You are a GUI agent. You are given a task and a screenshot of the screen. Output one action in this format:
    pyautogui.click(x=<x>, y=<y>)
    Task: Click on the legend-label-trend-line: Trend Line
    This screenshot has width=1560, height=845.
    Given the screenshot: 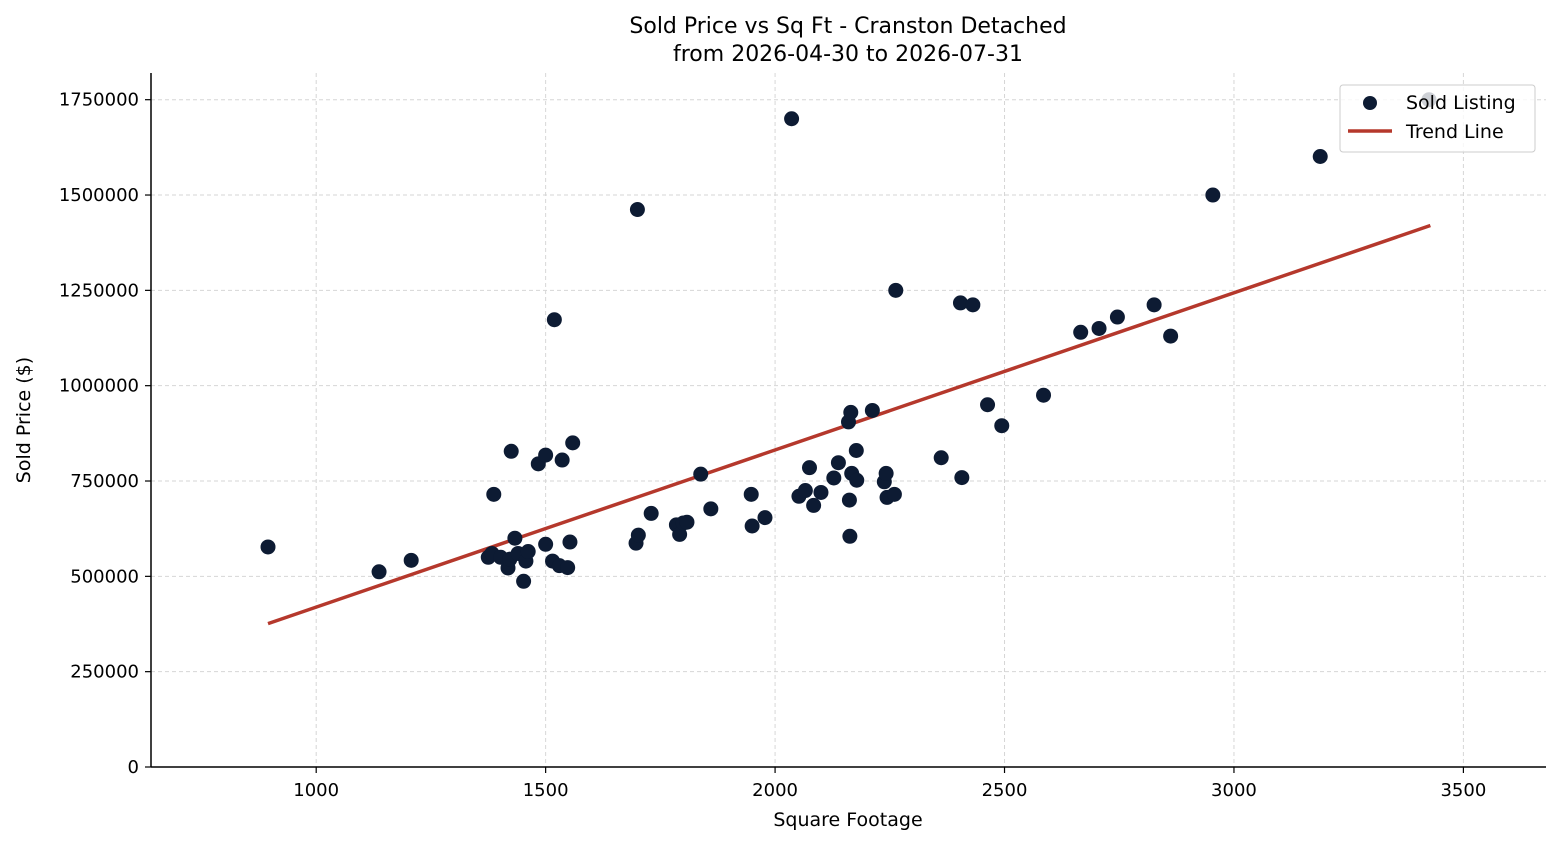 What is the action you would take?
    pyautogui.click(x=1454, y=132)
    